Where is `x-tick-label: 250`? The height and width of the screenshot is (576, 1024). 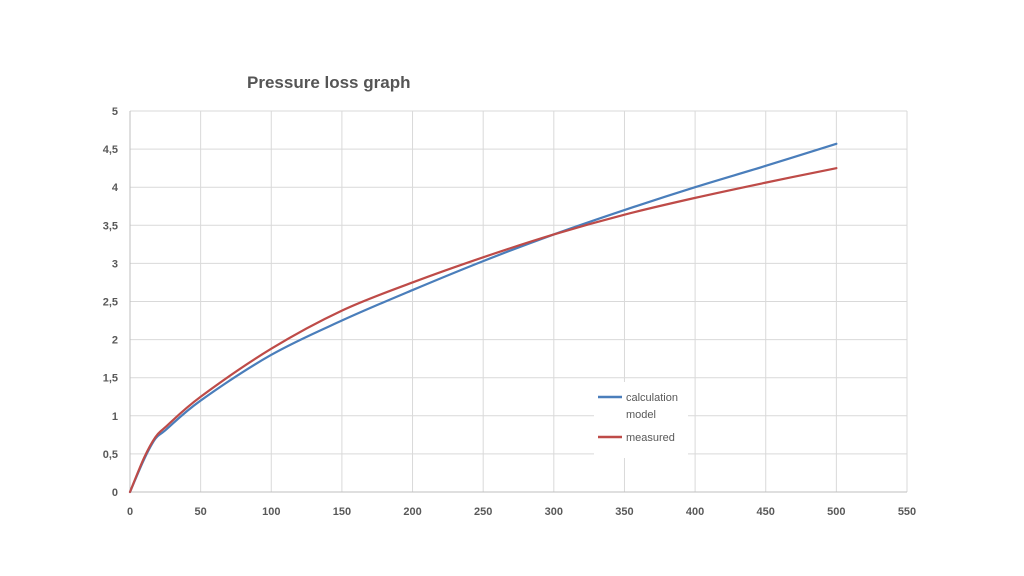
x-tick-label: 250 is located at coordinates (483, 512).